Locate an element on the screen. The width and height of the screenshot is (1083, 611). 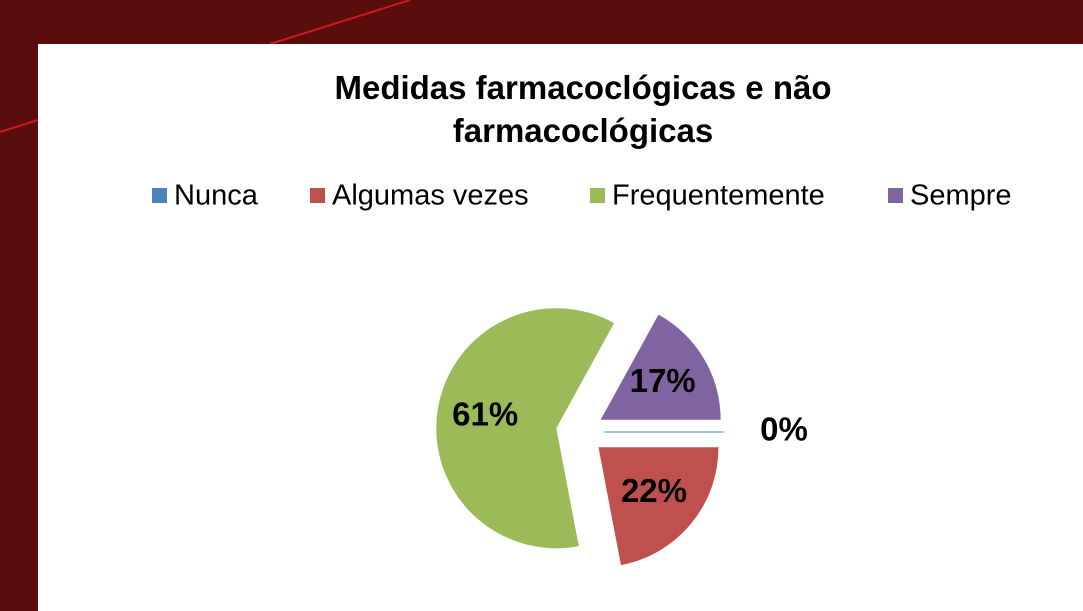
legend-label: Frequentemente is located at coordinates (718, 196).